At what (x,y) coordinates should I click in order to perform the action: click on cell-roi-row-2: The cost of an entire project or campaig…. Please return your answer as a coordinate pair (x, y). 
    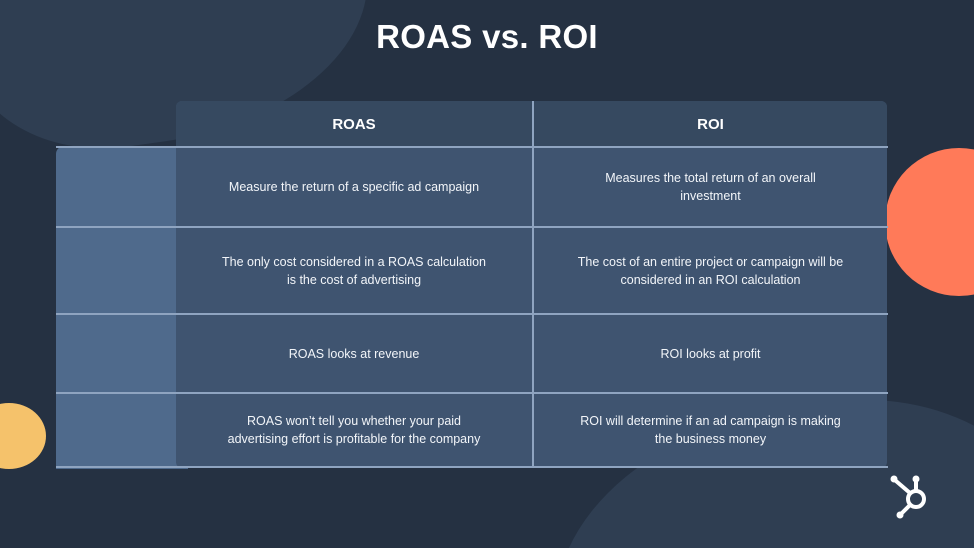
    Looking at the image, I should click on (710, 270).